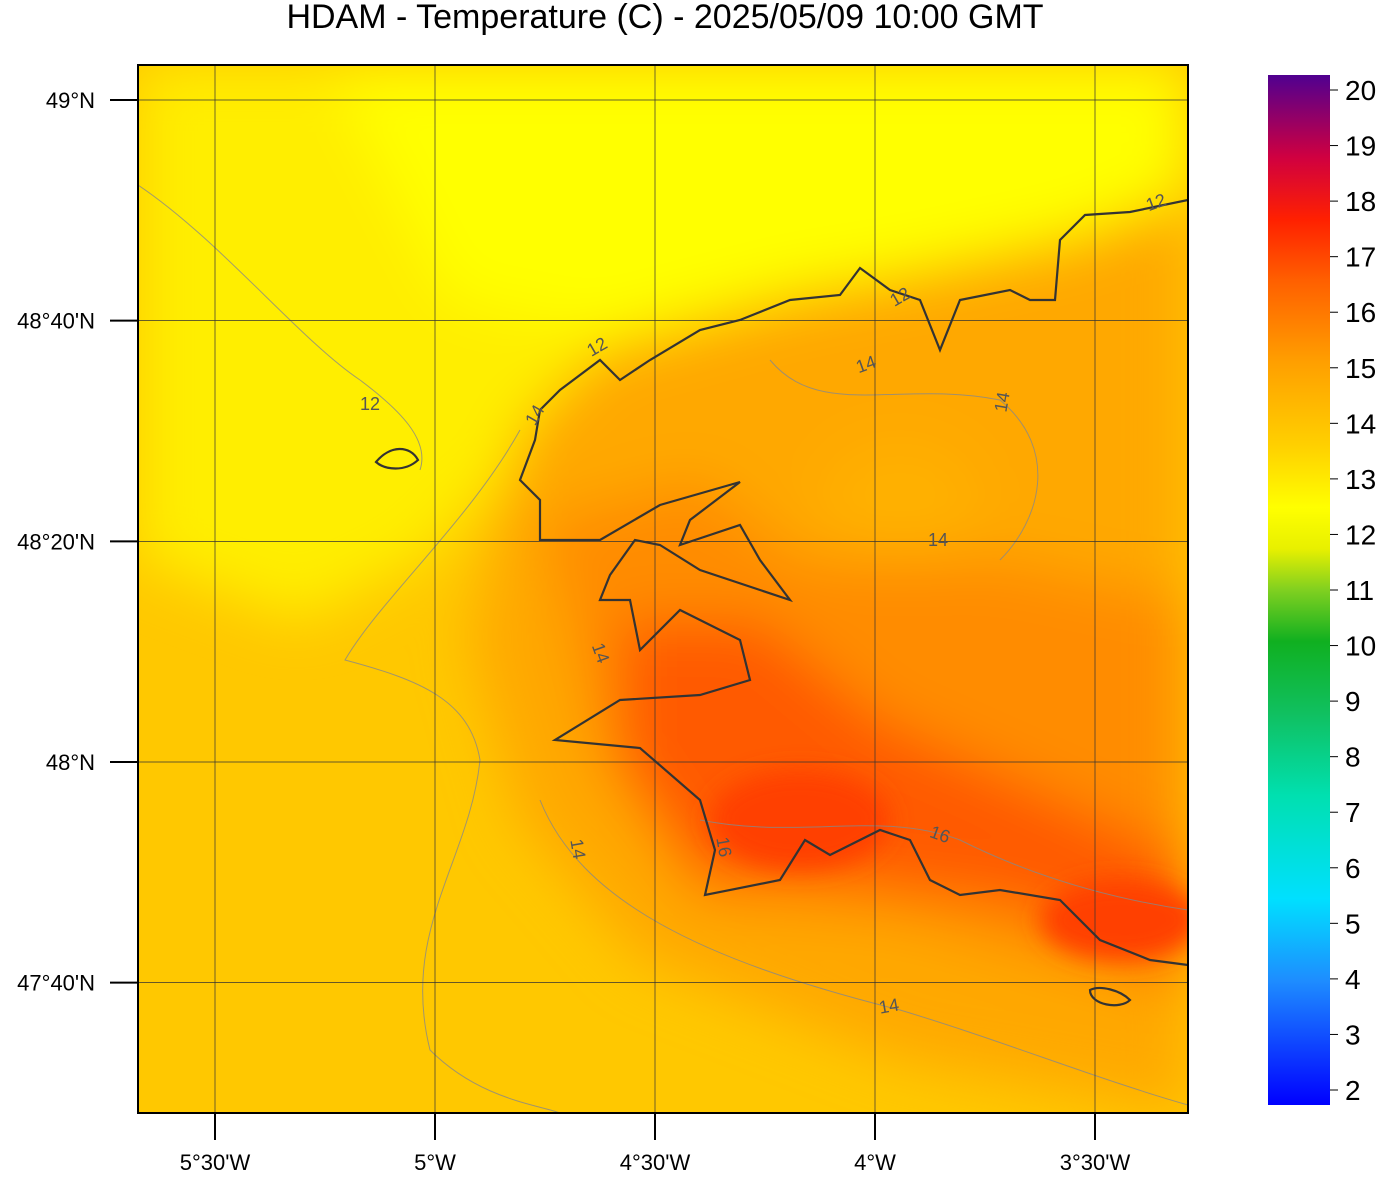  Describe the element at coordinates (1360, 479) in the screenshot. I see `colorbar-label: 13` at that location.